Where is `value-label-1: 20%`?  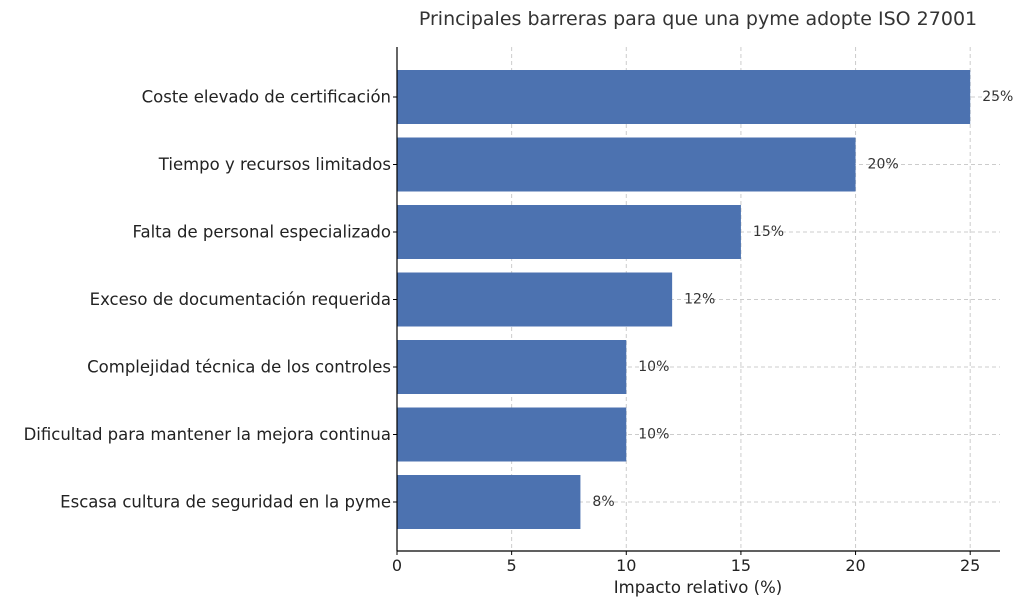 value-label-1: 20% is located at coordinates (883, 165).